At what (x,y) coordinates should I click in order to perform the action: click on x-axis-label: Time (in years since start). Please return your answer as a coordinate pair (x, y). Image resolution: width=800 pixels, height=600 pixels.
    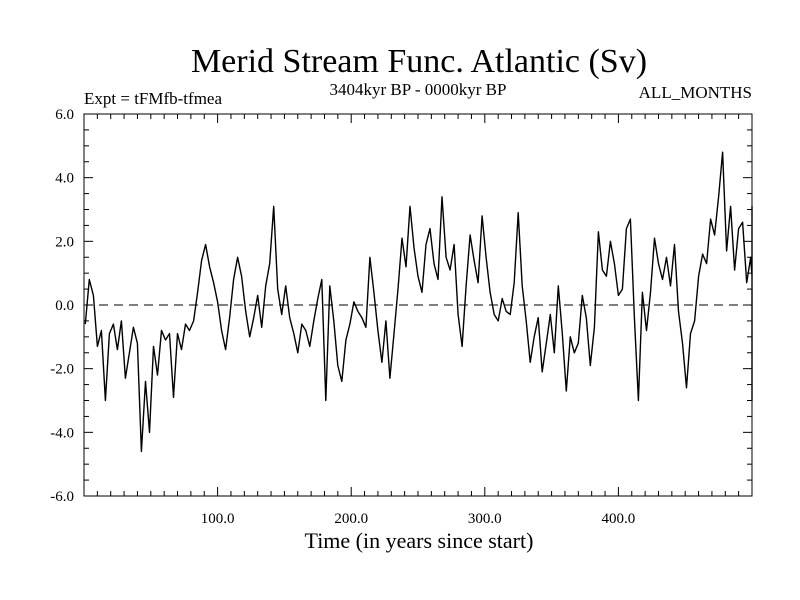
    Looking at the image, I should click on (419, 540).